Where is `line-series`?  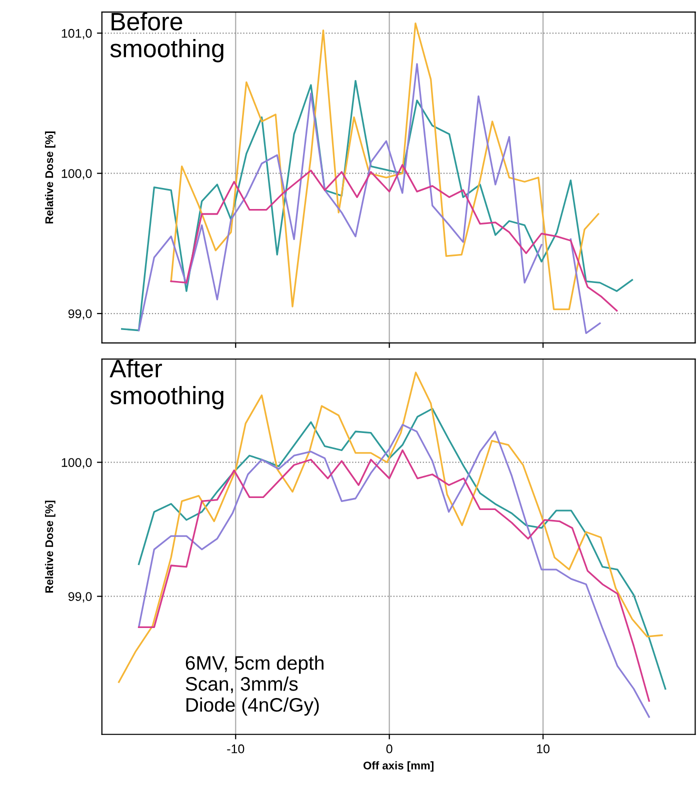
line-series is located at coordinates (394, 238).